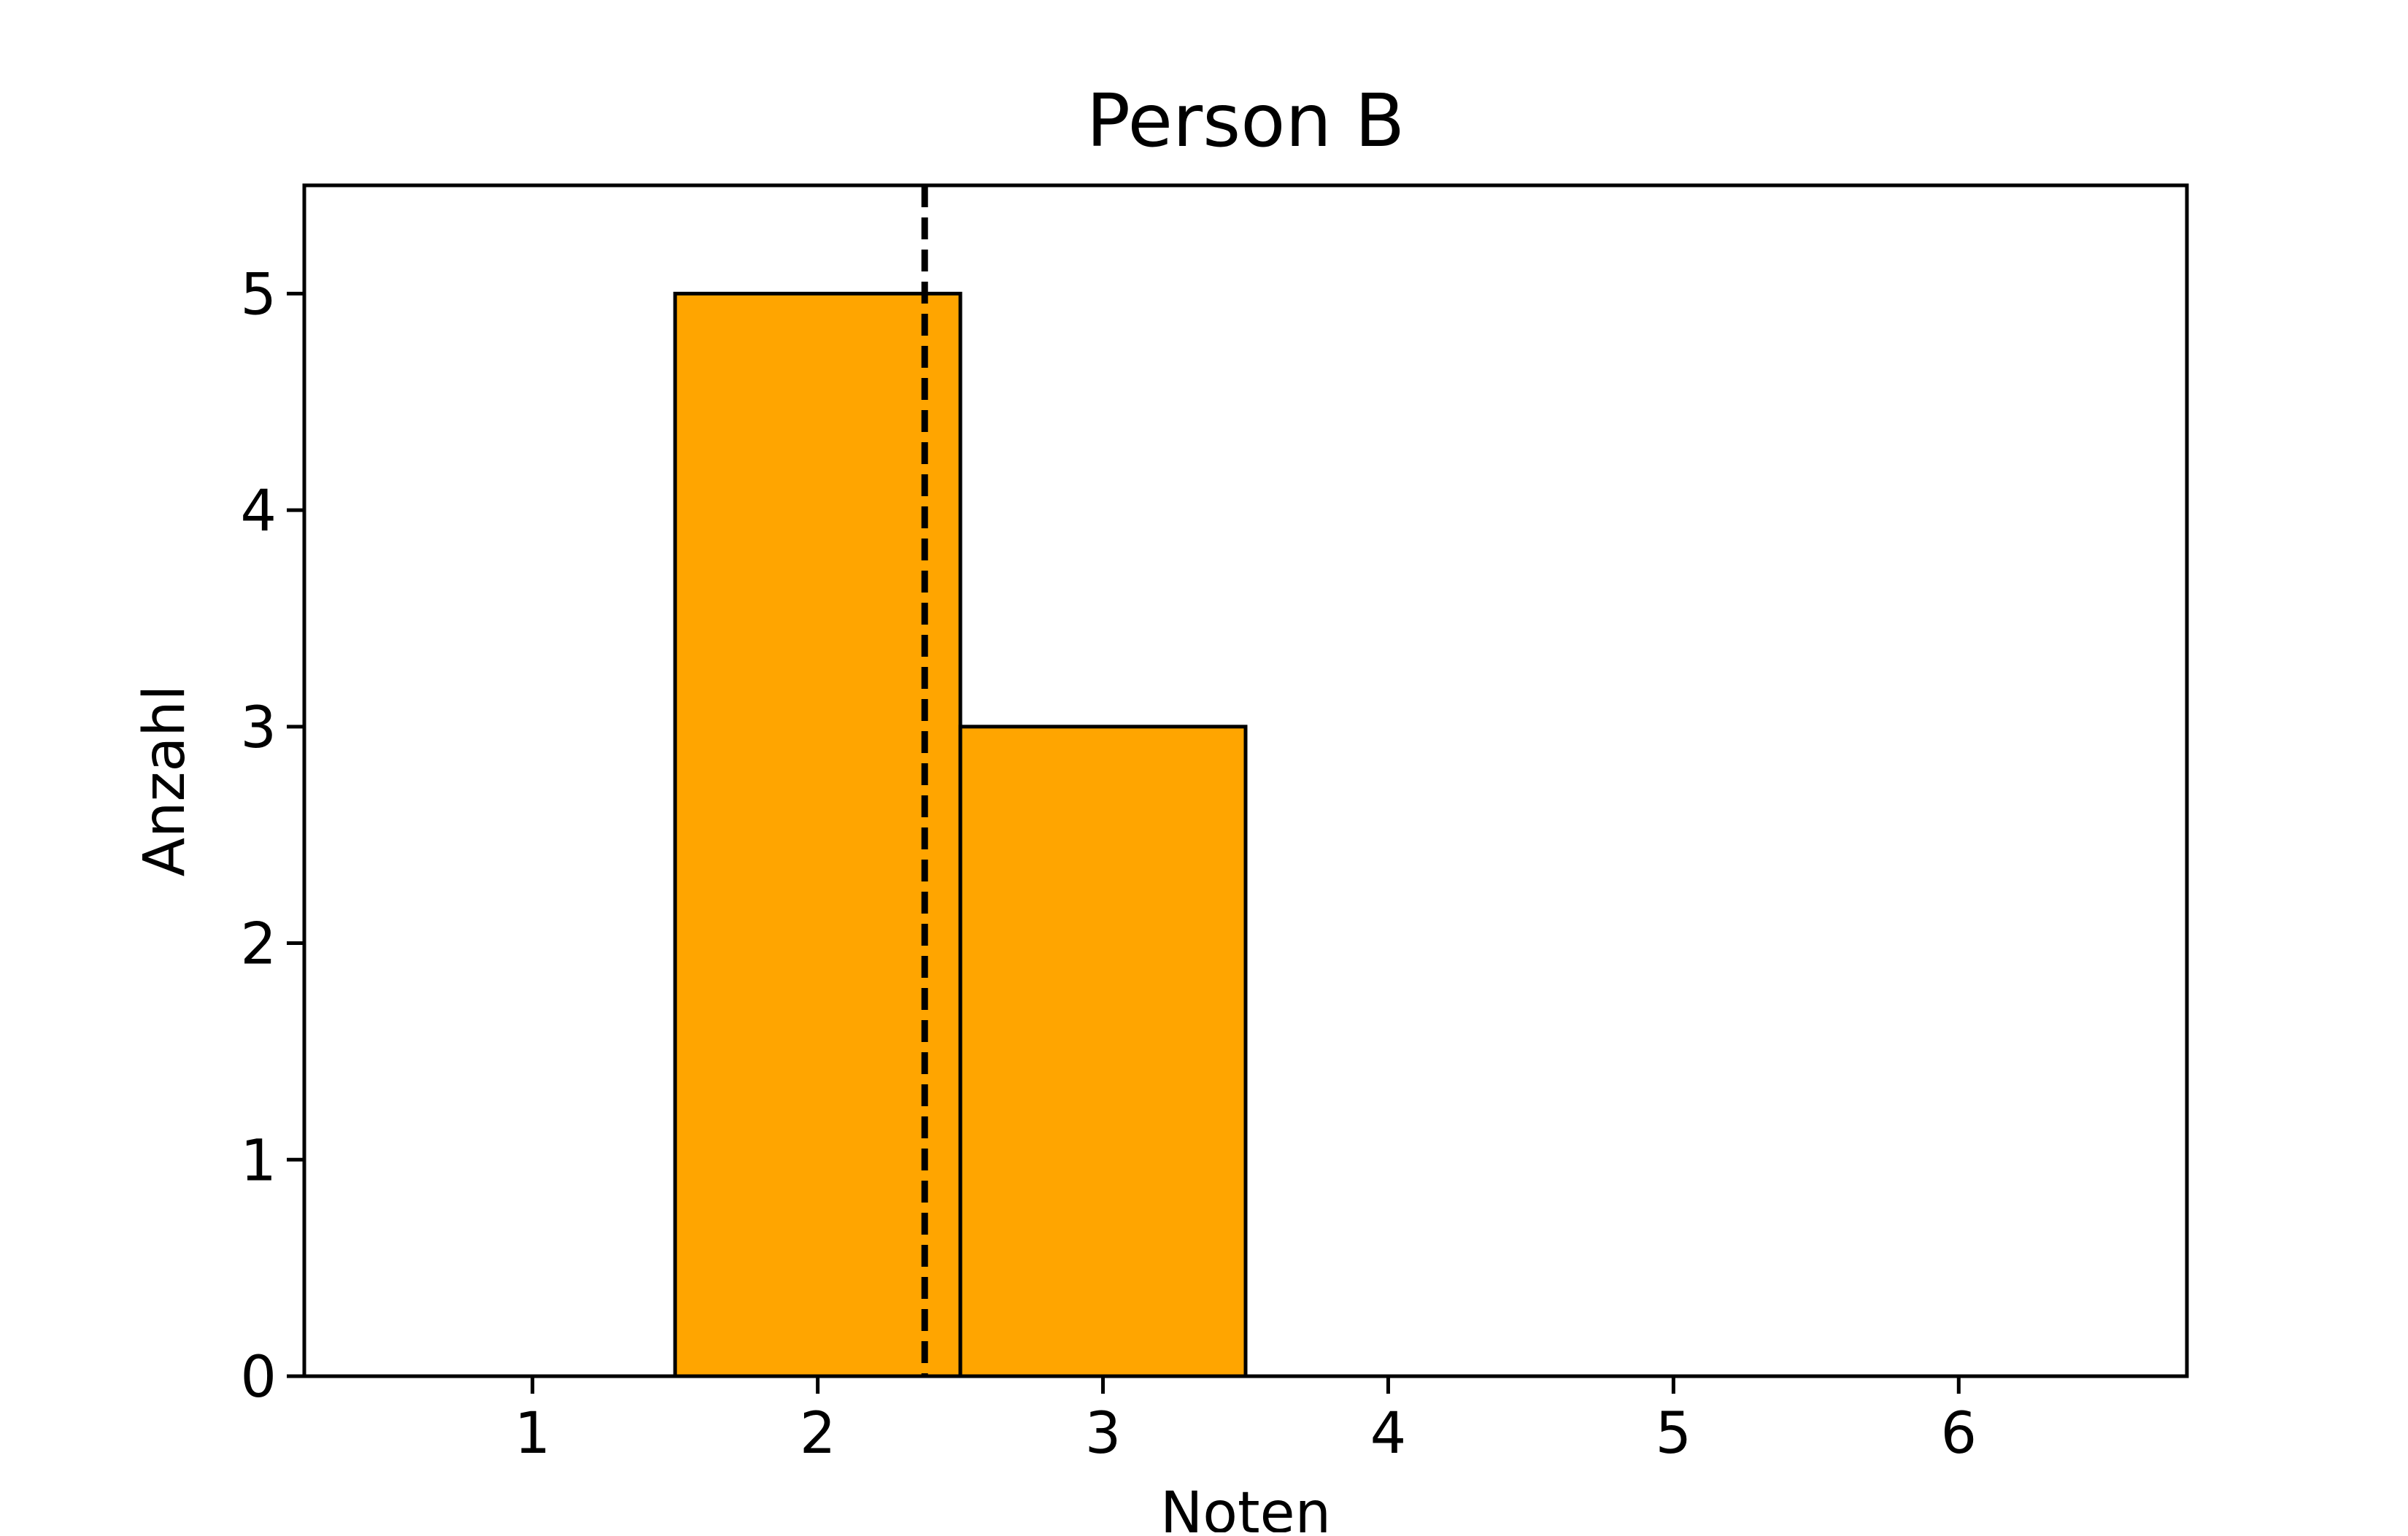 The height and width of the screenshot is (1536, 2408). What do you see at coordinates (258, 728) in the screenshot?
I see `y-tick-label: 3` at bounding box center [258, 728].